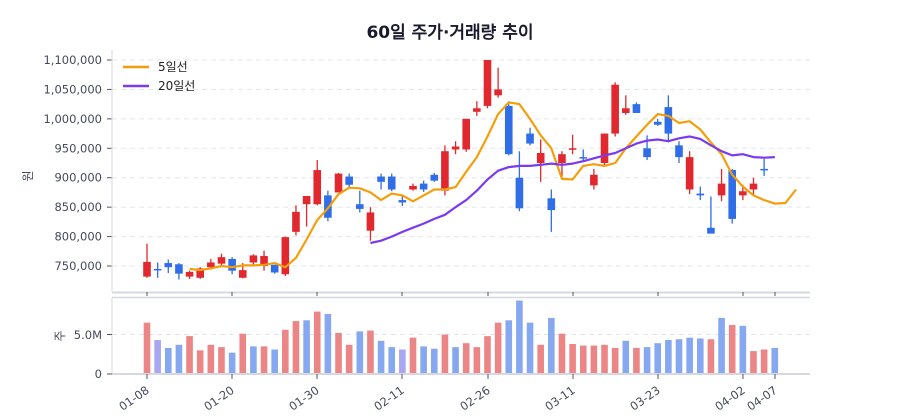 This screenshot has height=420, width=900. What do you see at coordinates (28, 175) in the screenshot?
I see `price-axis-label: 원` at bounding box center [28, 175].